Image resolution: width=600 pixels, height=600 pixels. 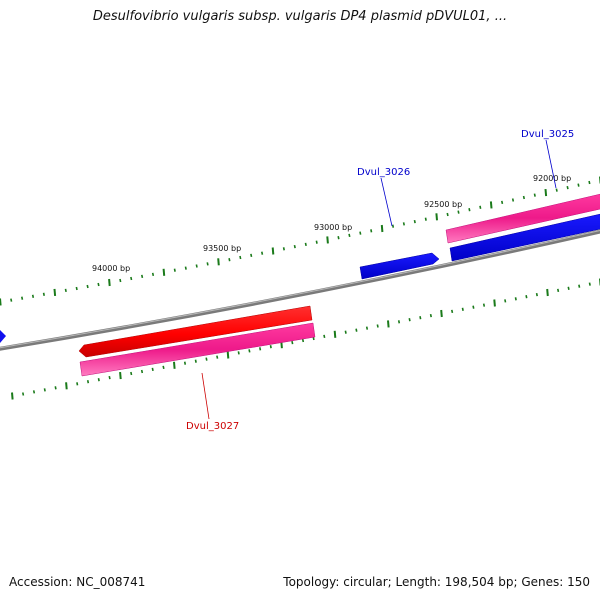 I want to click on gene-dvul-3025-feature, so click(x=524, y=237).